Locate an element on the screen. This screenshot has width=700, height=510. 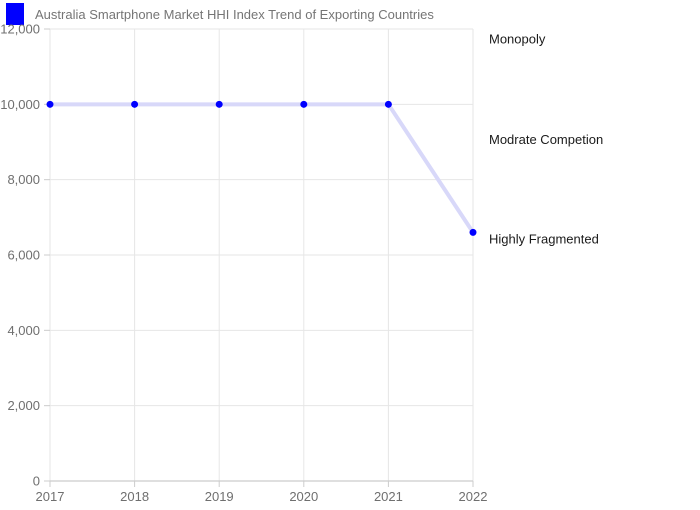
zone-annotation: Modrate Competion is located at coordinates (546, 139).